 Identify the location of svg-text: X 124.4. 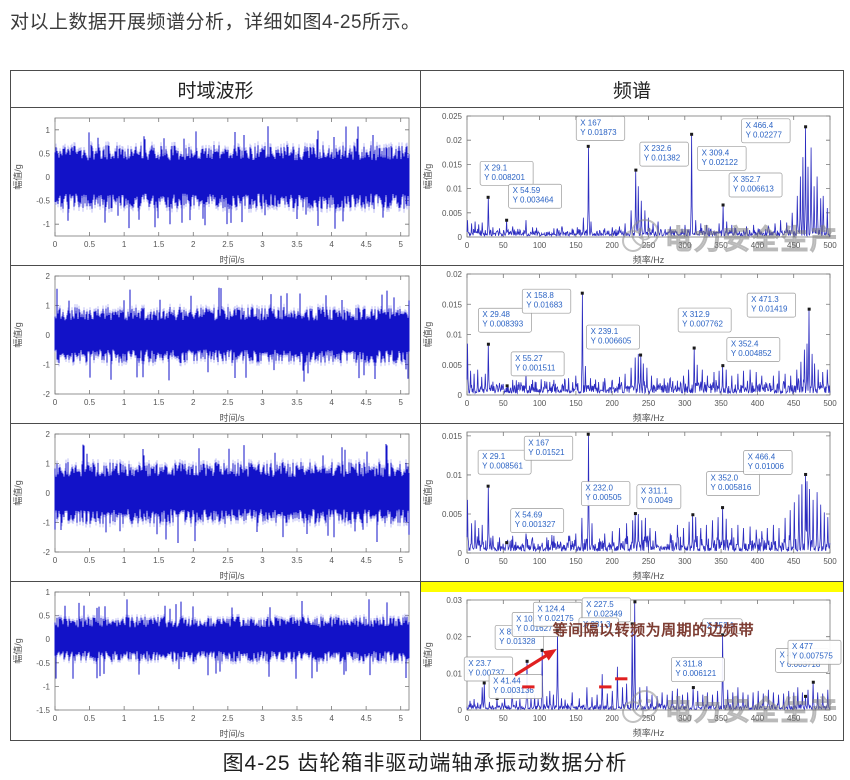
(551, 608).